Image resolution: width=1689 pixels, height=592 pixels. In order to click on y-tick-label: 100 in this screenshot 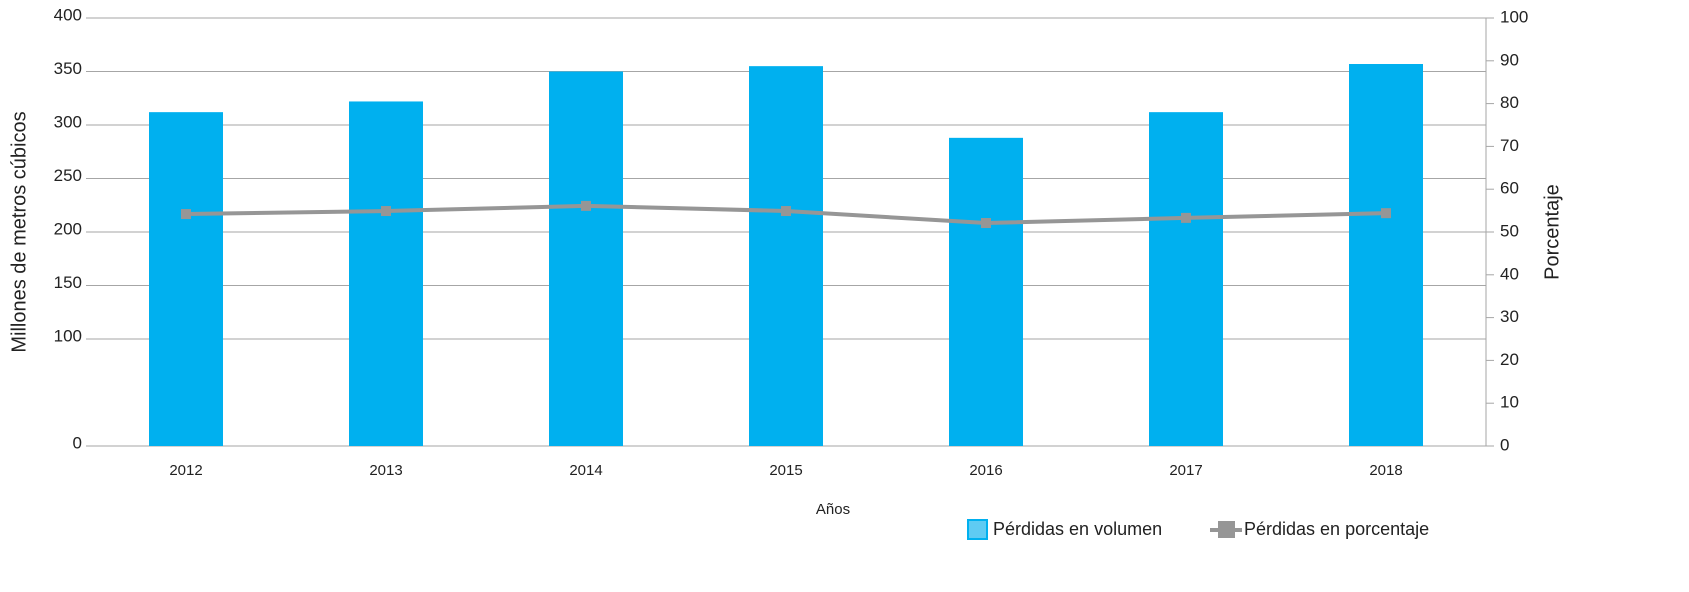, I will do `click(68, 335)`.